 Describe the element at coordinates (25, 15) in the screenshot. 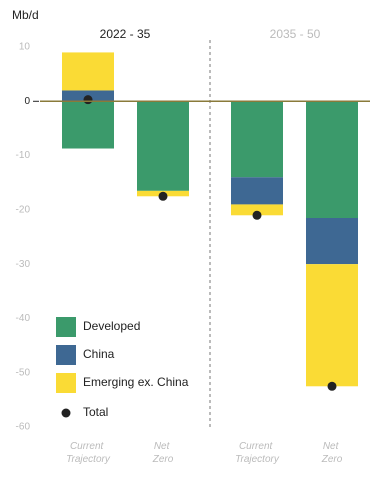

I see `y-axis-label: Mb/d` at that location.